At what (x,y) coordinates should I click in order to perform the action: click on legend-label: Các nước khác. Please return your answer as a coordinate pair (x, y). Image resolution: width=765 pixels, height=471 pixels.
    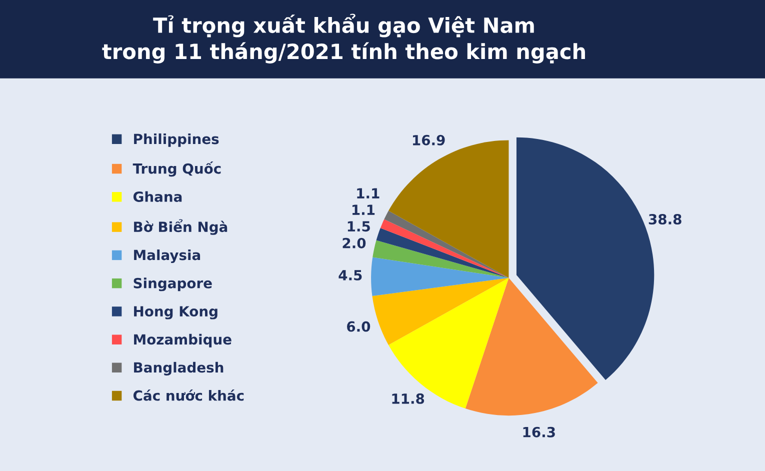
    Looking at the image, I should click on (188, 395).